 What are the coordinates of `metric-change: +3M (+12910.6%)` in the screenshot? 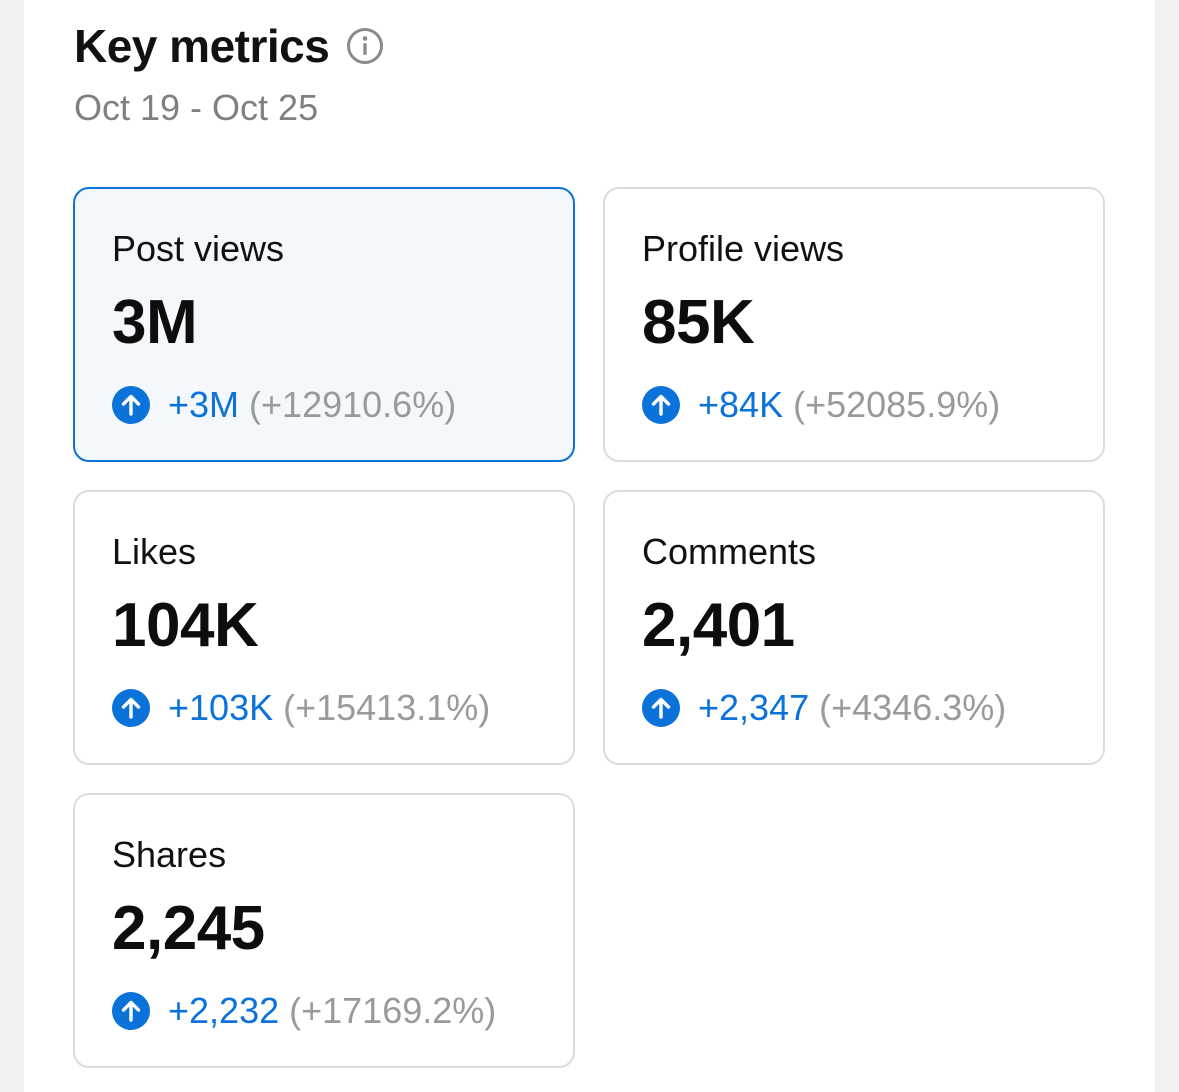 It's located at (284, 405).